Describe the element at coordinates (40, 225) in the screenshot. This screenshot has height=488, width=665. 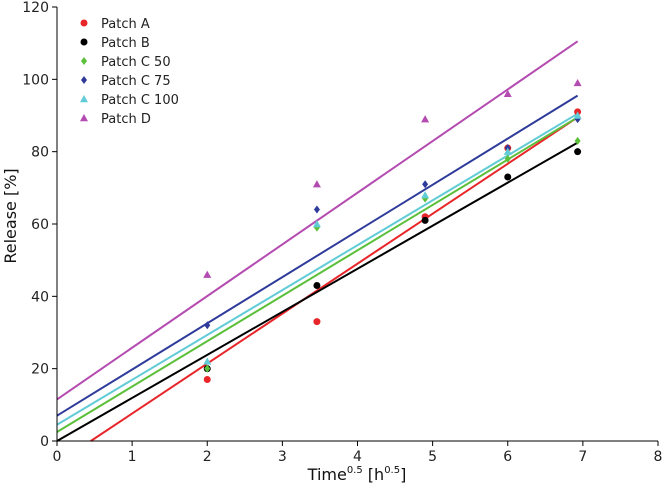
I see `y-tick-label: 60` at that location.